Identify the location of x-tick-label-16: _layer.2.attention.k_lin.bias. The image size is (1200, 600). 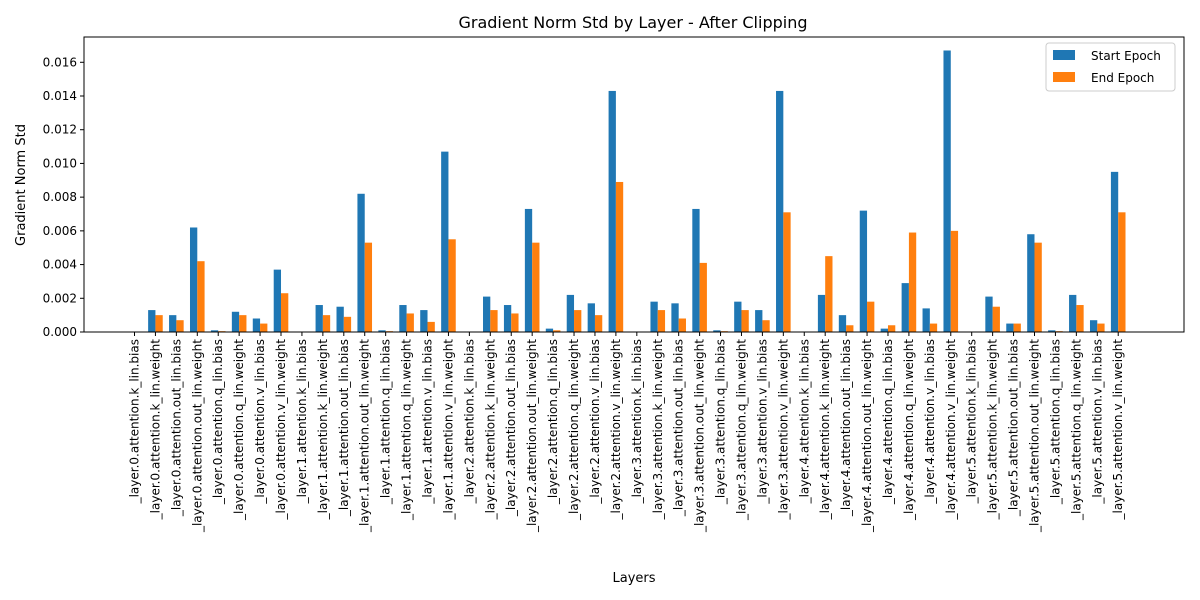
(469, 421).